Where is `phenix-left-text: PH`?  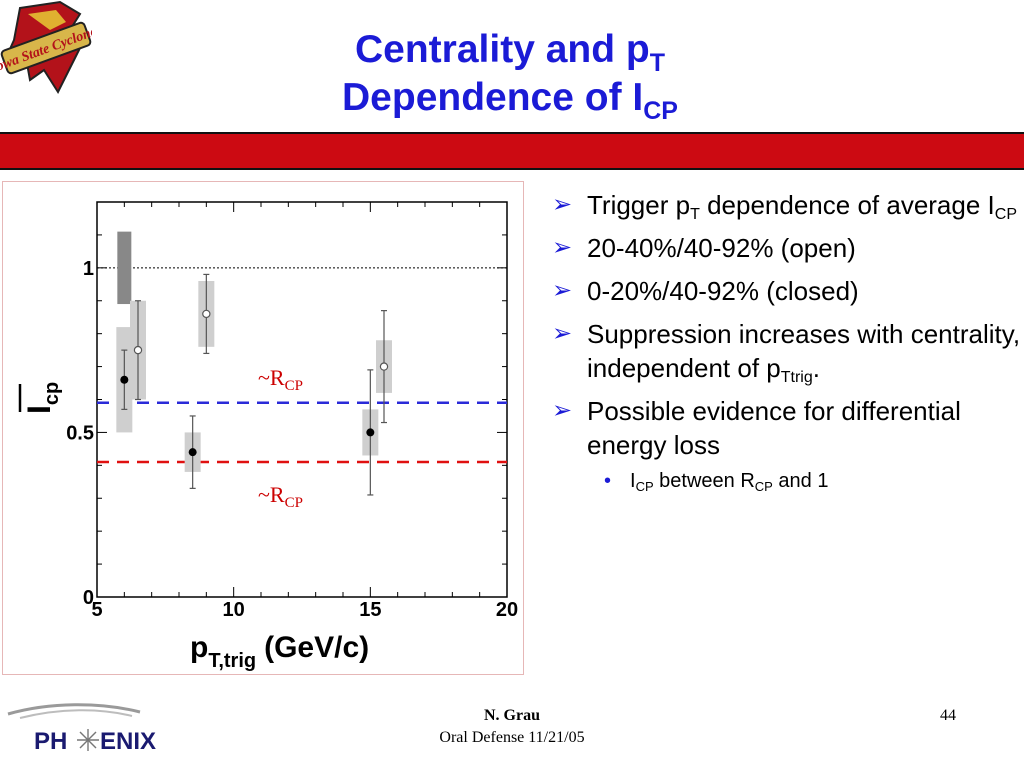
phenix-left-text: PH is located at coordinates (50, 741).